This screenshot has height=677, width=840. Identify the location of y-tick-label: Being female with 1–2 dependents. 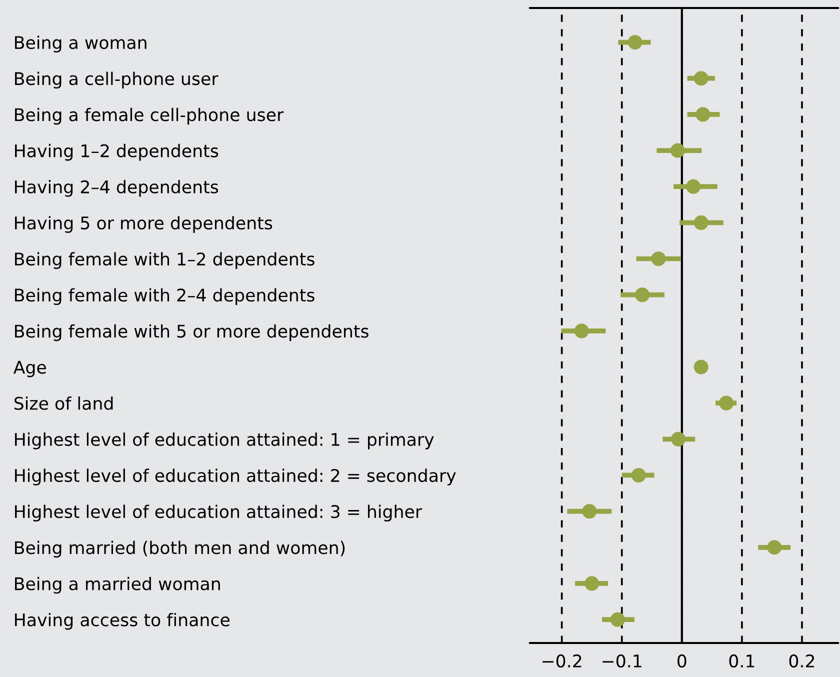
(164, 260).